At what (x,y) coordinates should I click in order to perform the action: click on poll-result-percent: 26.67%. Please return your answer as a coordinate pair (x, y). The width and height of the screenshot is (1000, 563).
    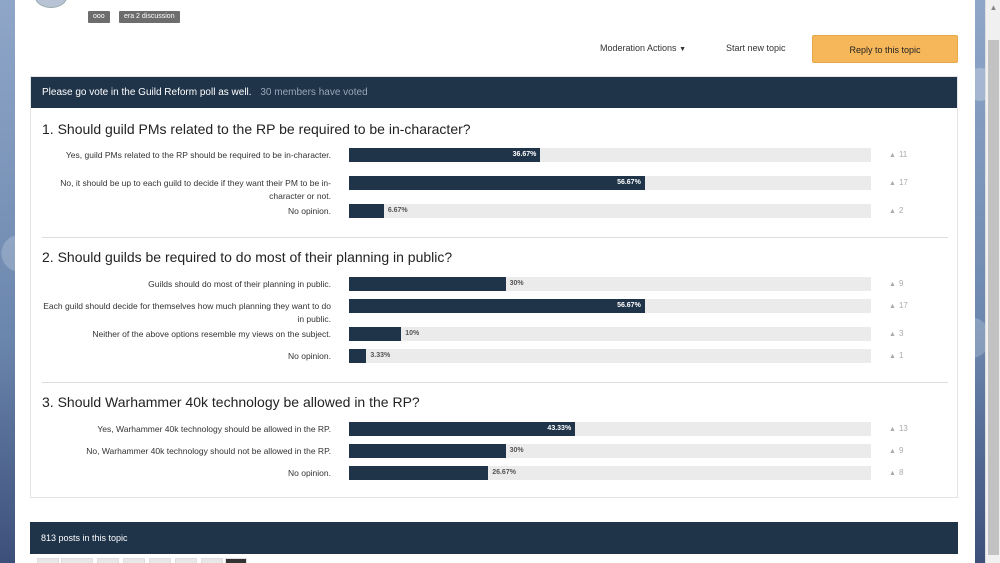
    Looking at the image, I should click on (504, 472).